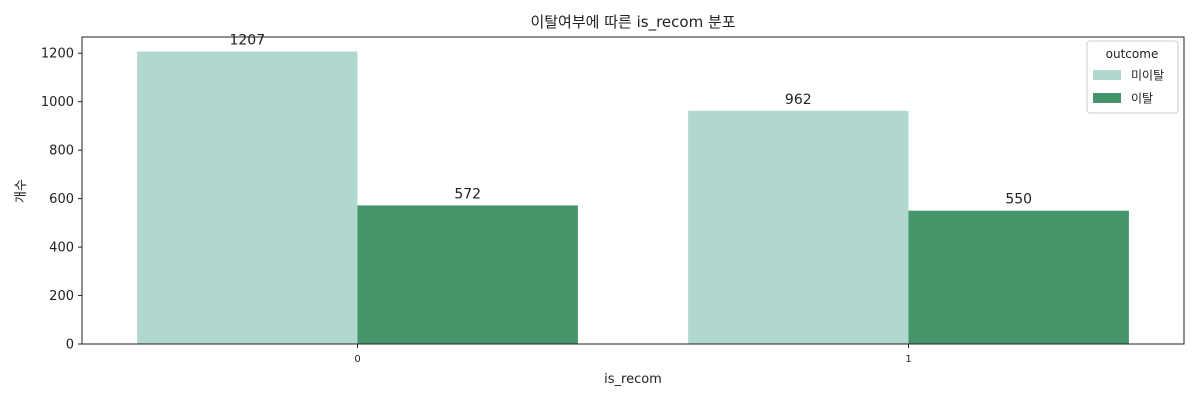  What do you see at coordinates (1147, 76) in the screenshot?
I see `legend-label-미이탈: 미이탈` at bounding box center [1147, 76].